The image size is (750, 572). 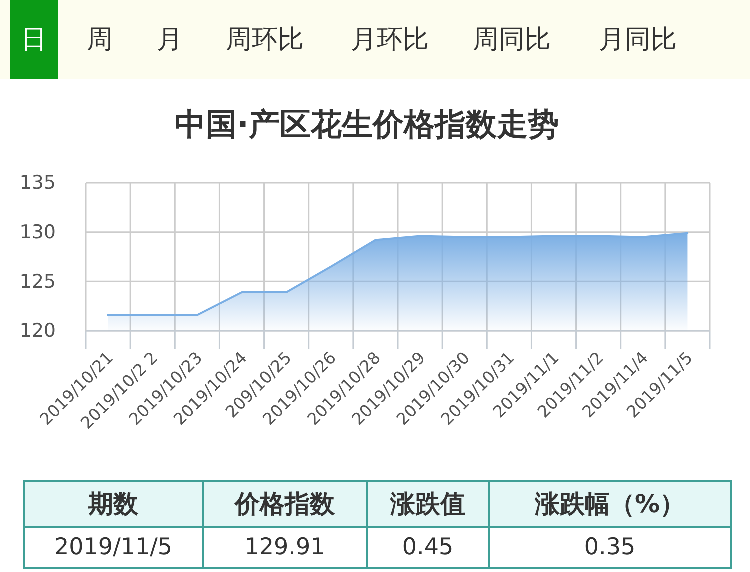 I want to click on chart-title: 中国·产区花生价格指数走势, so click(x=367, y=125).